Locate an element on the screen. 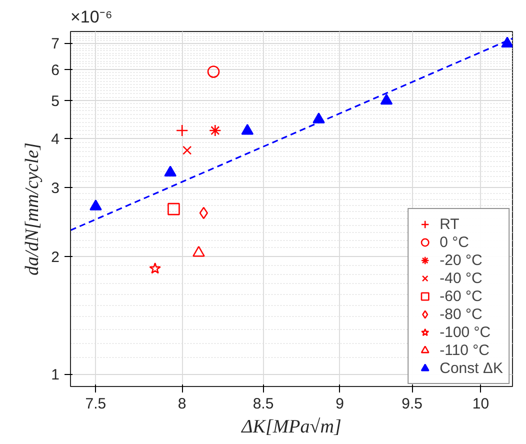 The width and height of the screenshot is (526, 444). legend-label: -60 °C is located at coordinates (461, 296).